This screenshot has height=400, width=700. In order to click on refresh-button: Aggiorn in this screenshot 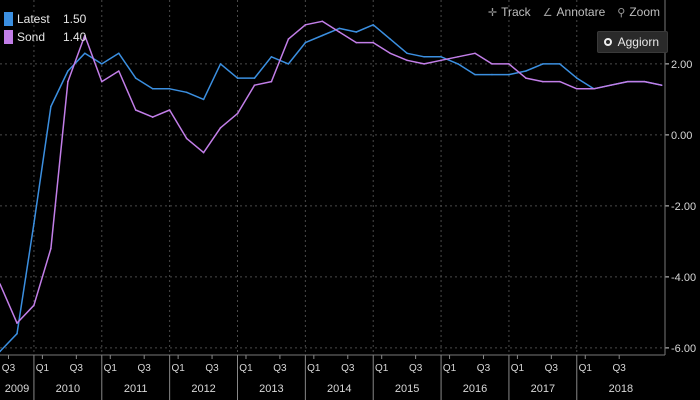, I will do `click(632, 42)`.